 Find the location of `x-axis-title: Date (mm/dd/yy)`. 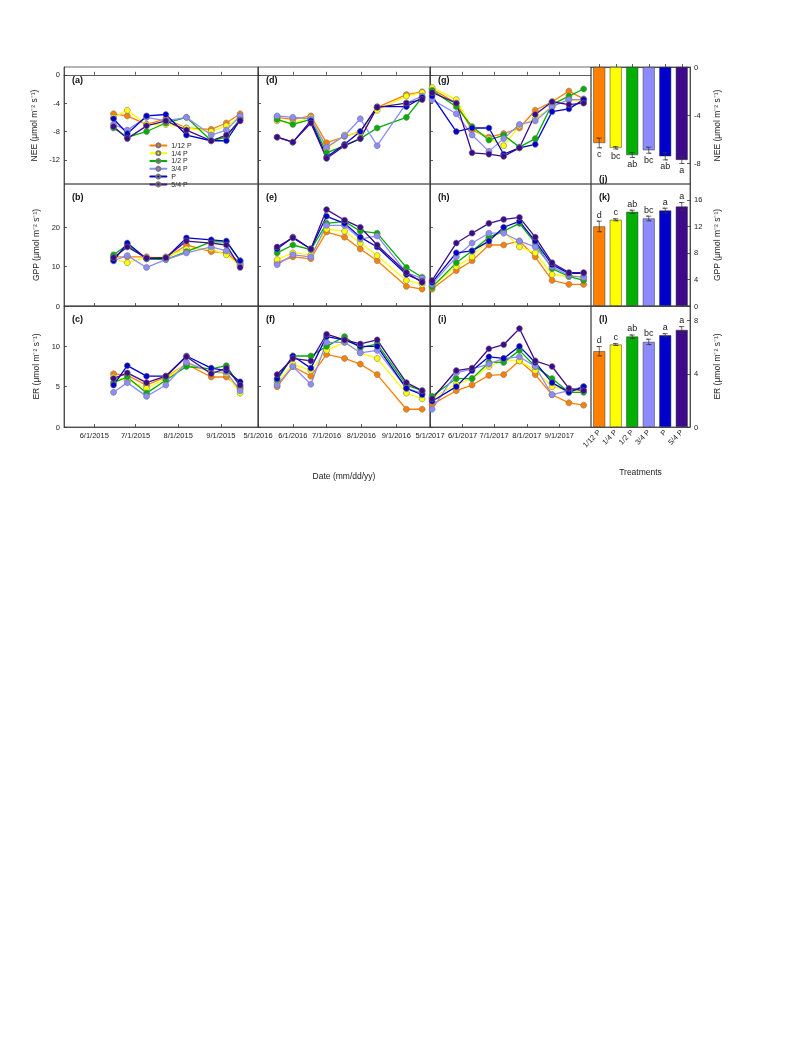

x-axis-title: Date (mm/dd/yy) is located at coordinates (344, 475).